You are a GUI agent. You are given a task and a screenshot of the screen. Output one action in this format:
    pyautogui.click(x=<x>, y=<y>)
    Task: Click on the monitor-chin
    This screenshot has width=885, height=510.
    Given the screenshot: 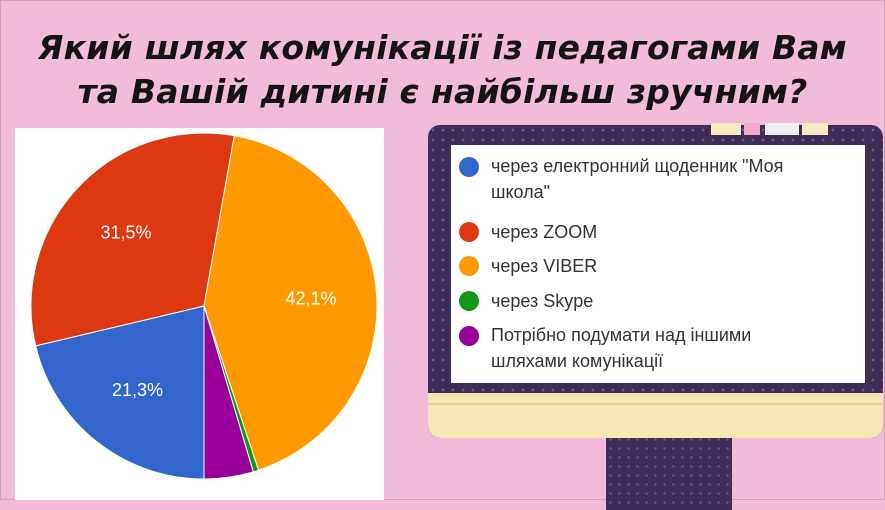 What is the action you would take?
    pyautogui.click(x=655, y=415)
    